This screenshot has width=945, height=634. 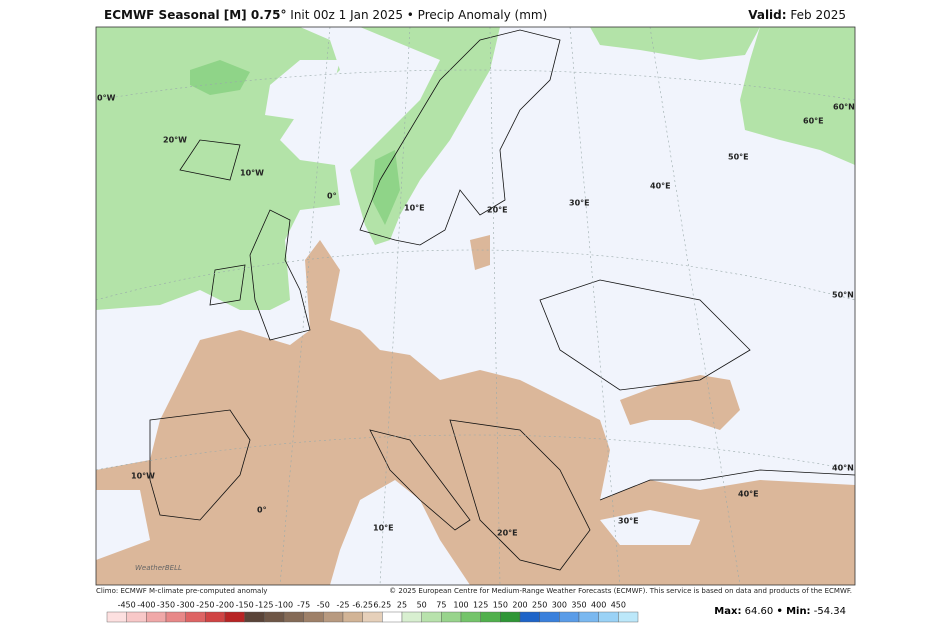 I want to click on stats: Max: 64.60 • Min: -54.34, so click(x=780, y=611).